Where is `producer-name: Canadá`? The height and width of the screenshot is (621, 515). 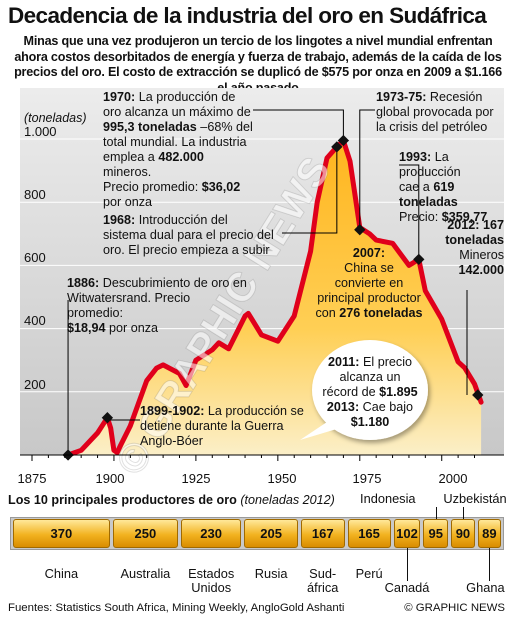
producer-name: Canadá is located at coordinates (407, 587).